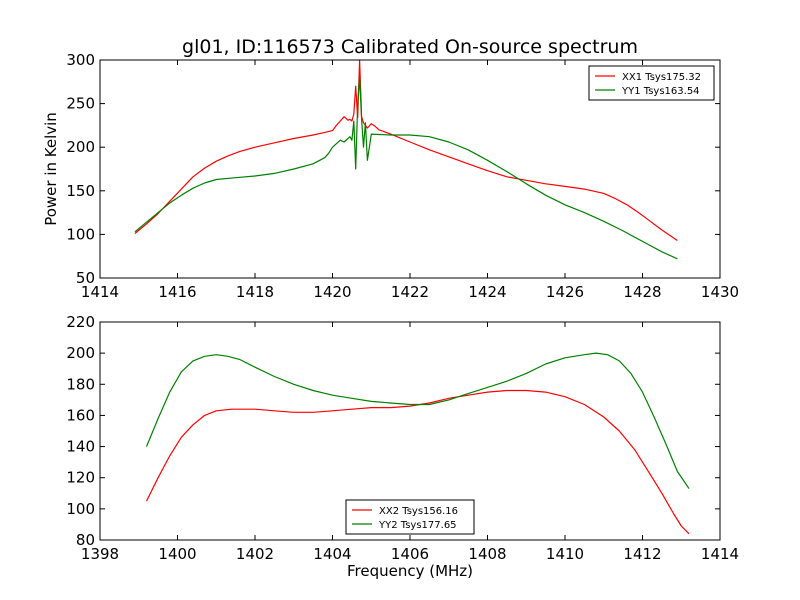  Describe the element at coordinates (177, 554) in the screenshot. I see `x-tick-label: 1400` at that location.